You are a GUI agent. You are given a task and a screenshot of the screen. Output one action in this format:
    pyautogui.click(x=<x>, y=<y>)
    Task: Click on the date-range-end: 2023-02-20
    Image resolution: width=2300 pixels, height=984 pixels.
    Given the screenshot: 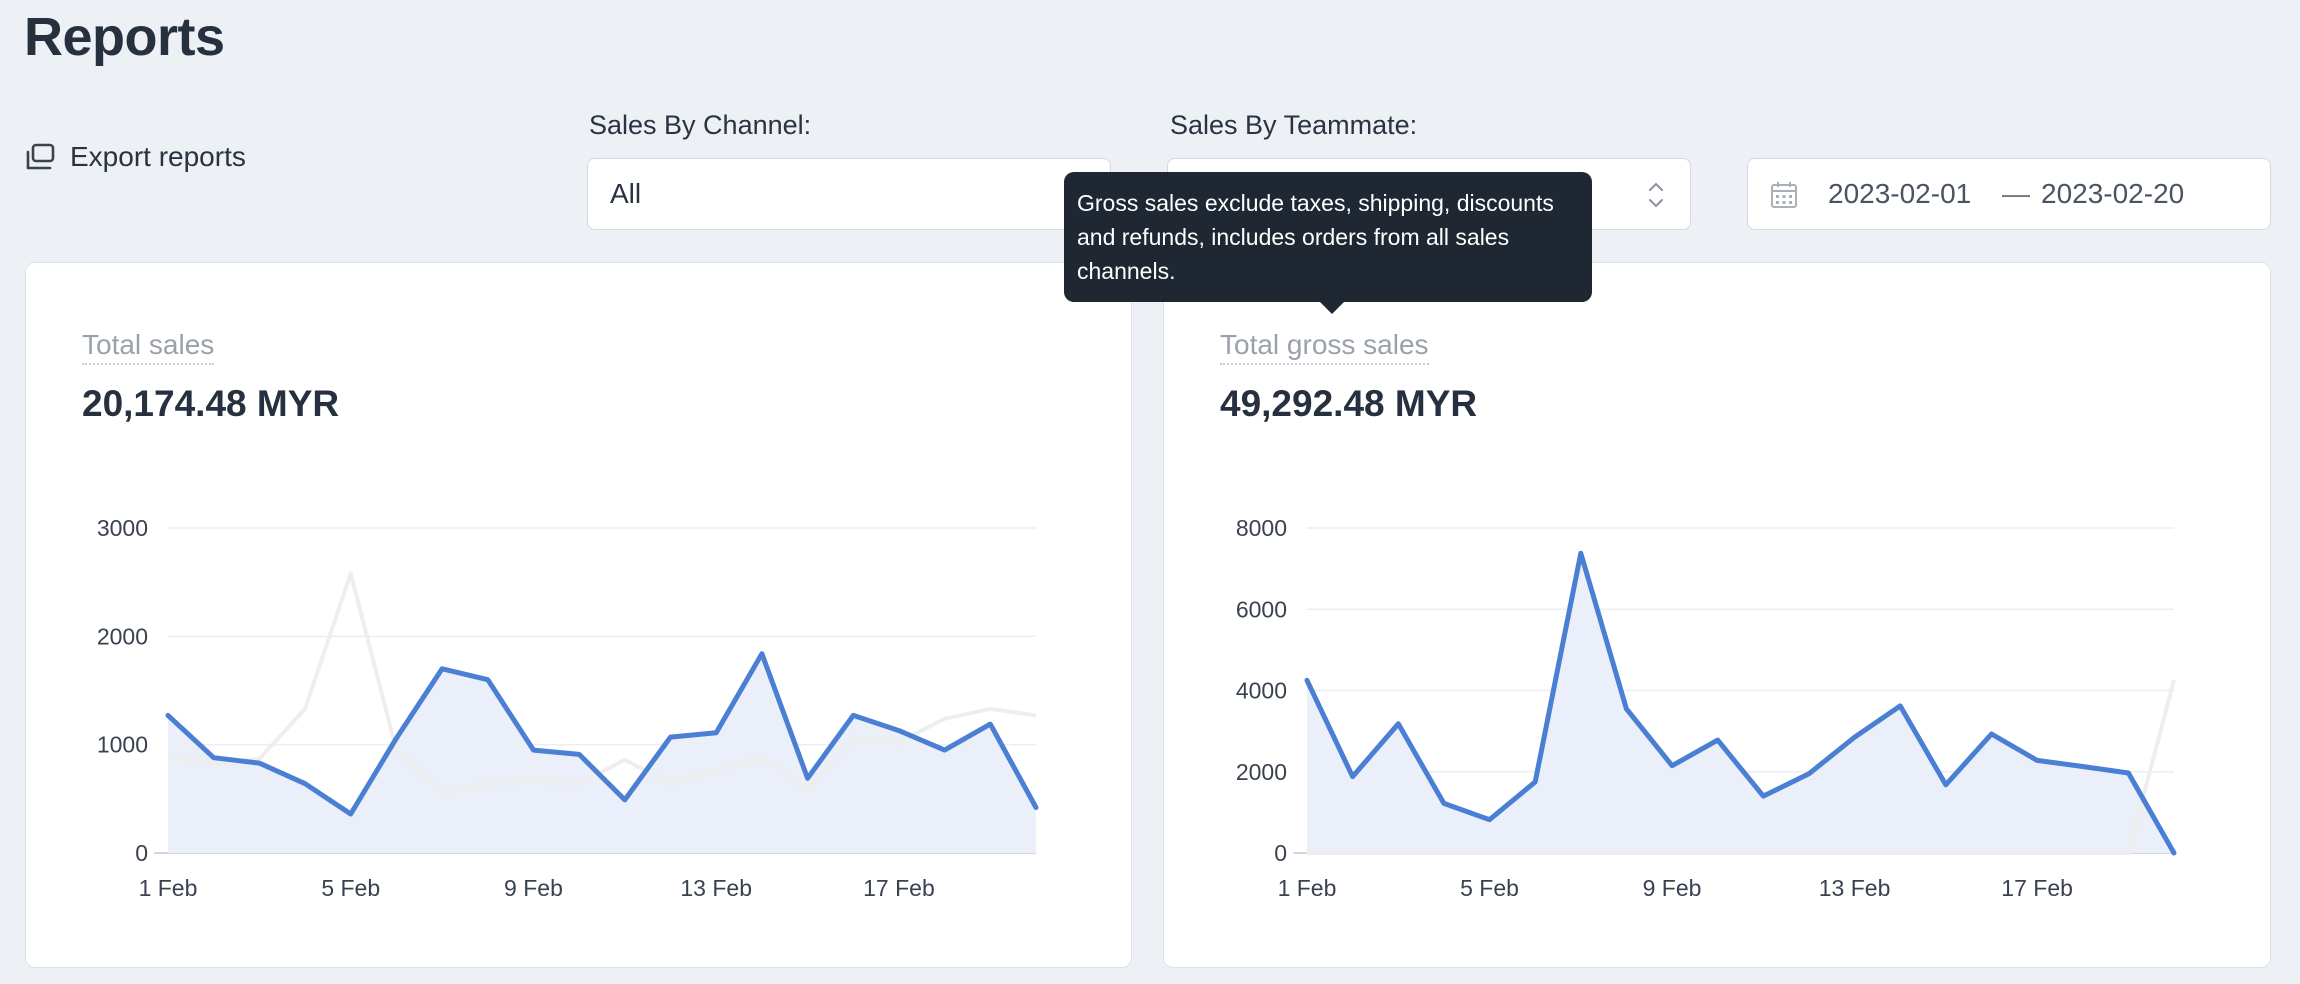 What is the action you would take?
    pyautogui.click(x=2113, y=193)
    